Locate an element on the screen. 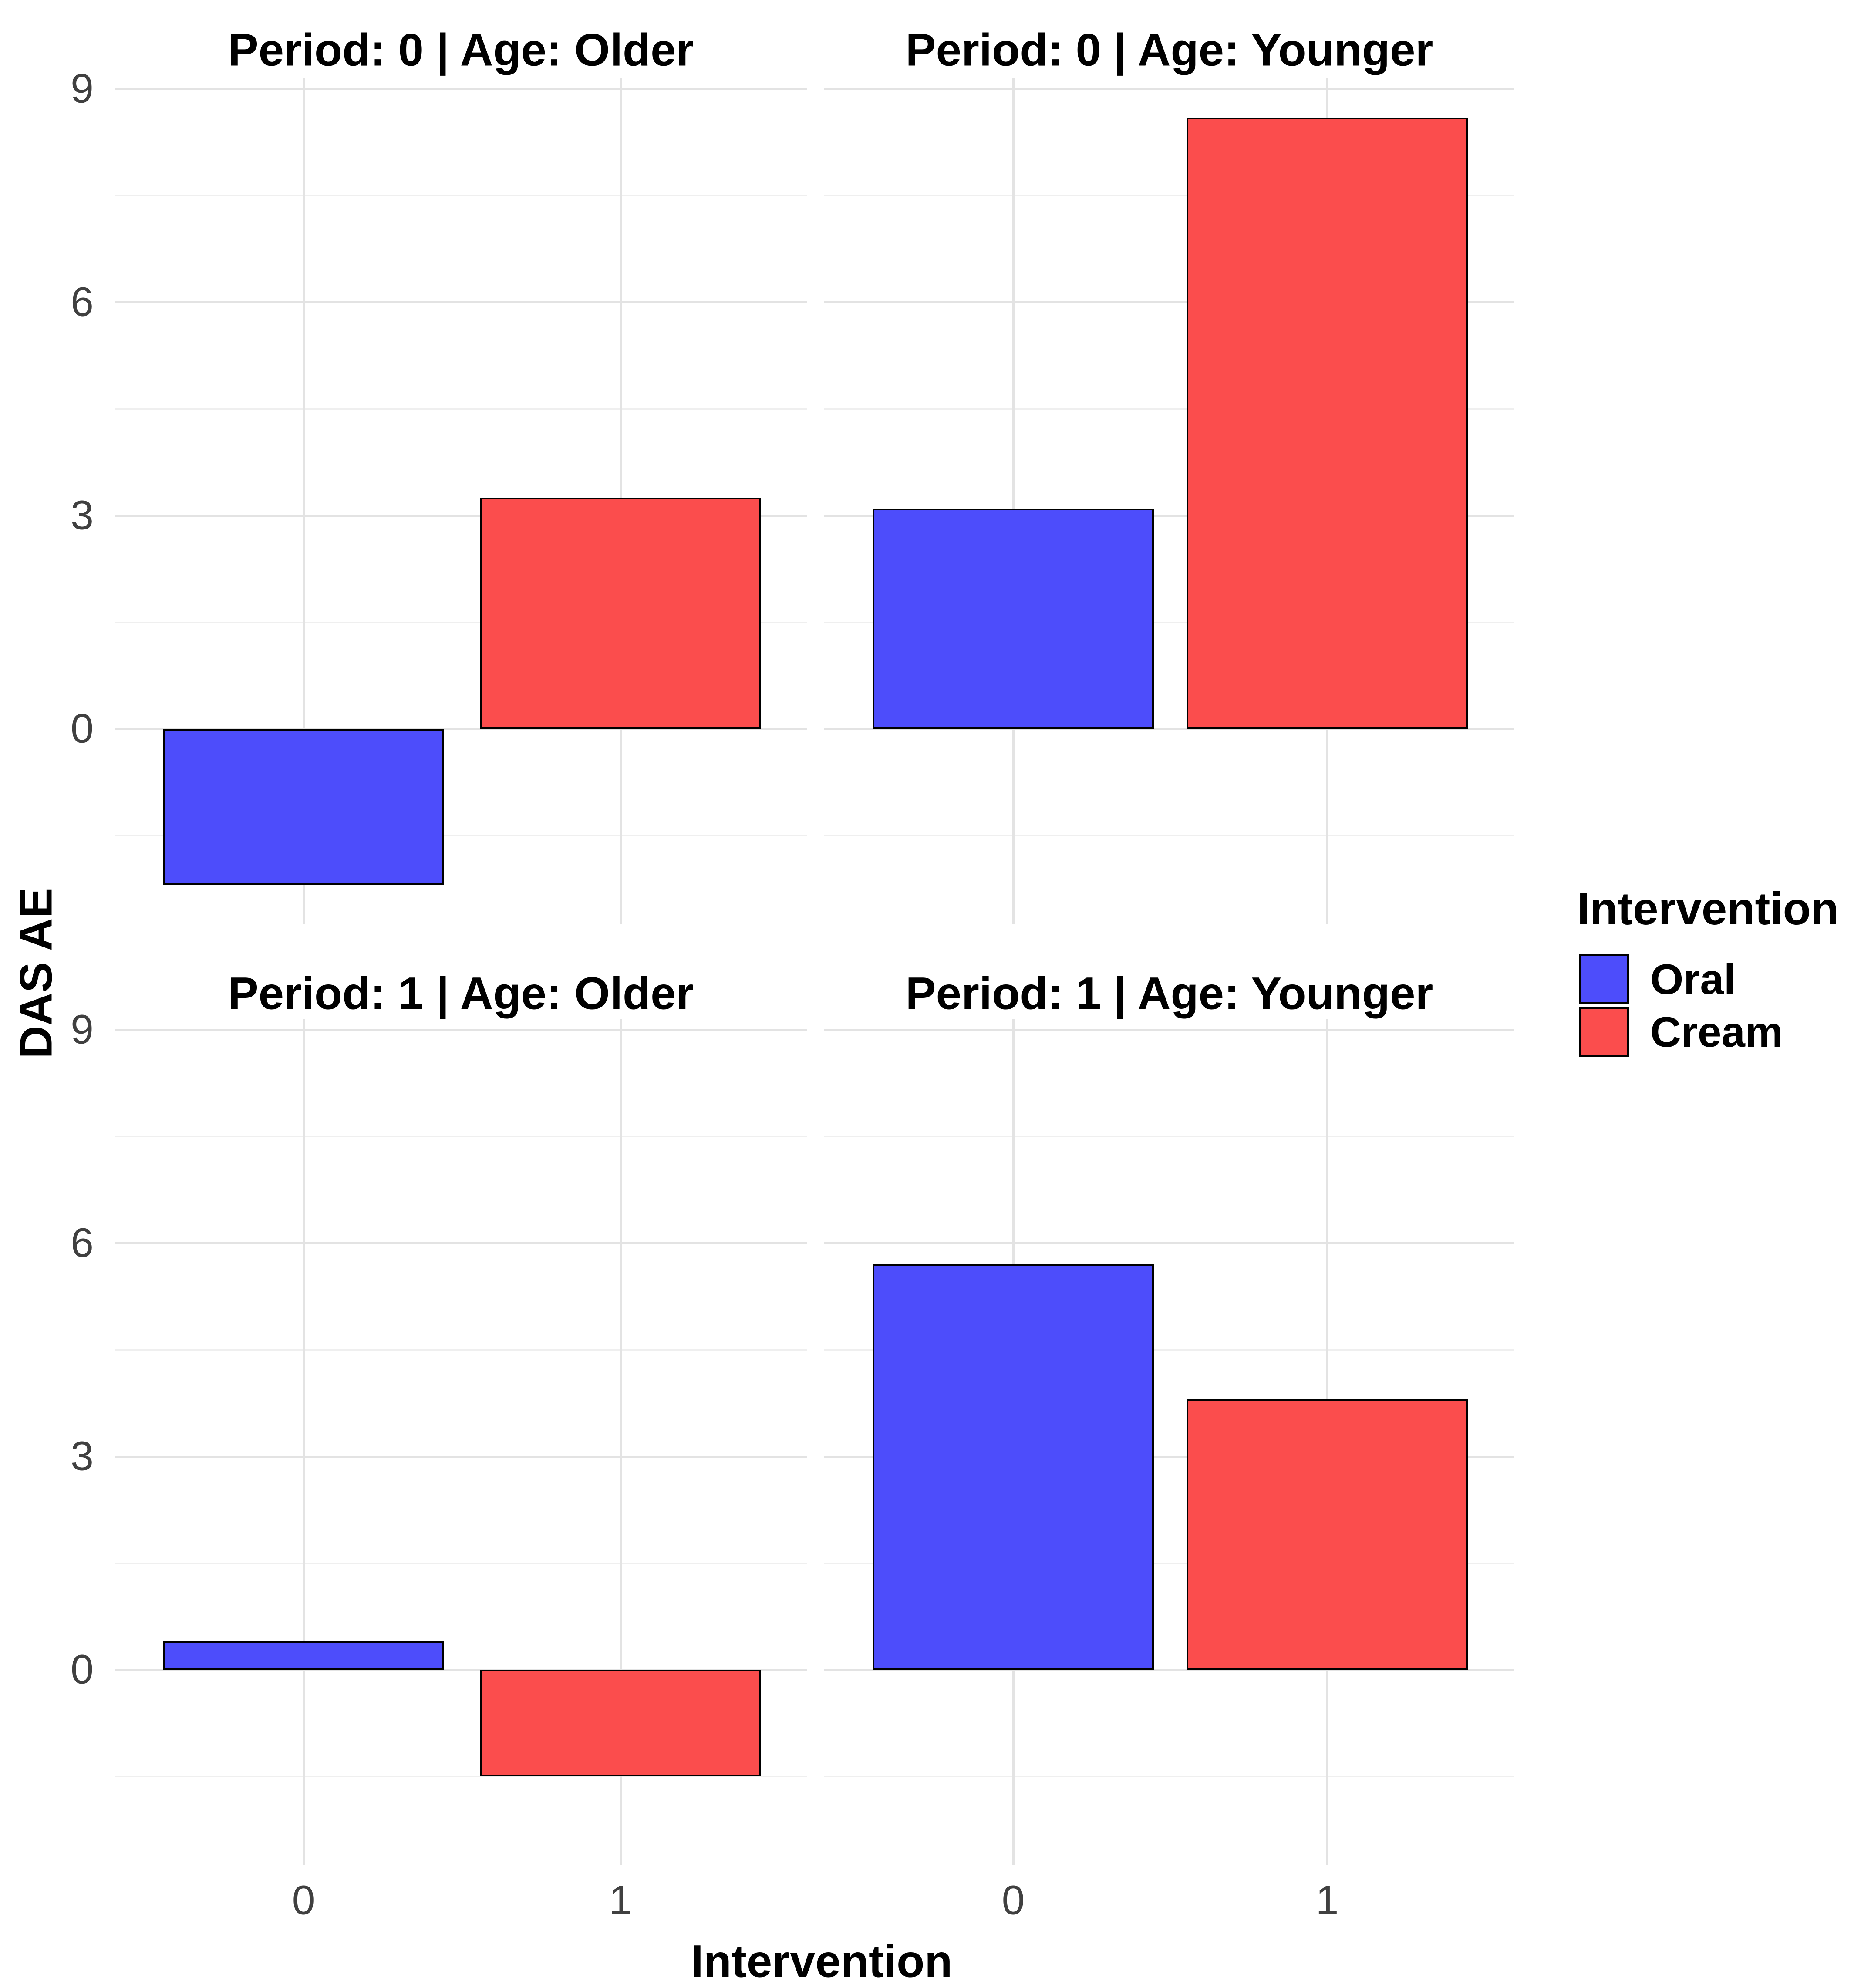 The width and height of the screenshot is (1871, 1988). facet-strip-title: Period: 1 | Age: Younger is located at coordinates (1169, 993).